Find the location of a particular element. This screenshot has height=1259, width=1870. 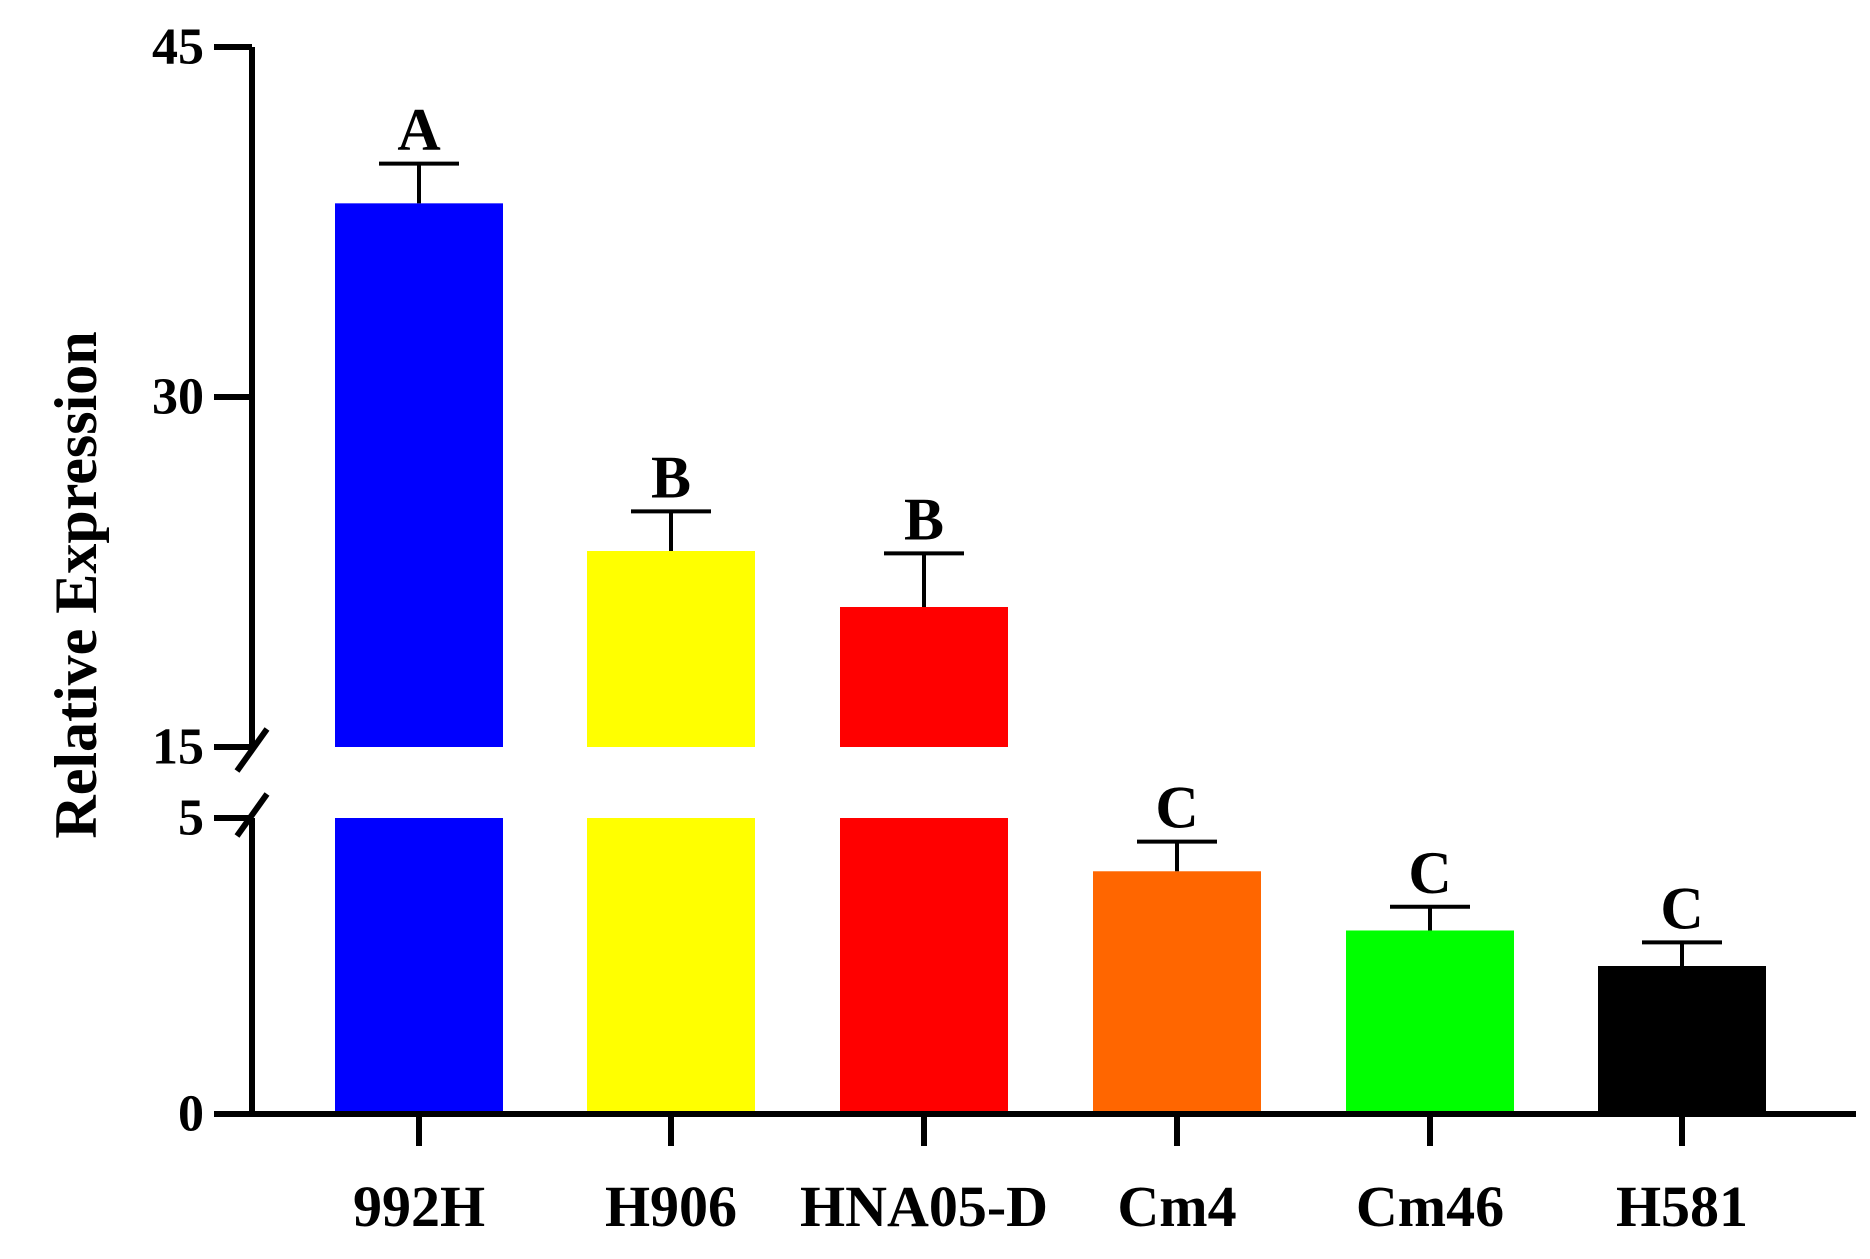

x-tick-label-HNA05-D: HNA05-D is located at coordinates (924, 1206).